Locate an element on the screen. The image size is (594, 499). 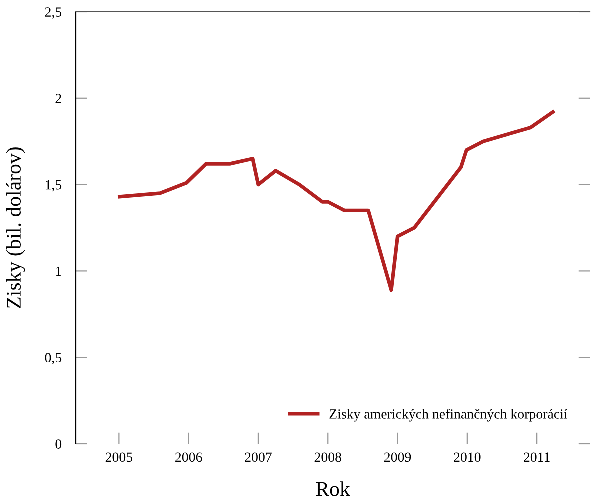
y-tick-label: 2 is located at coordinates (59, 99).